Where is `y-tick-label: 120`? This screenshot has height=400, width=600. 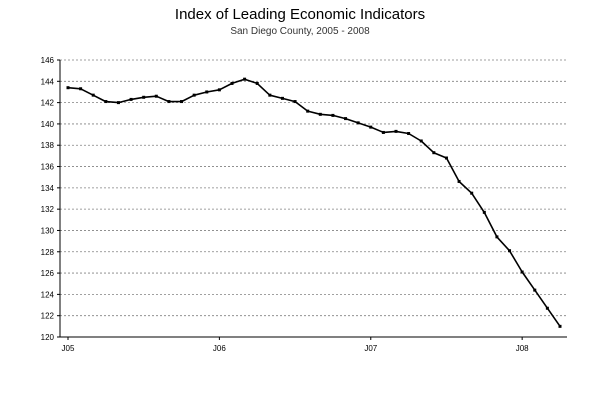 y-tick-label: 120 is located at coordinates (48, 337).